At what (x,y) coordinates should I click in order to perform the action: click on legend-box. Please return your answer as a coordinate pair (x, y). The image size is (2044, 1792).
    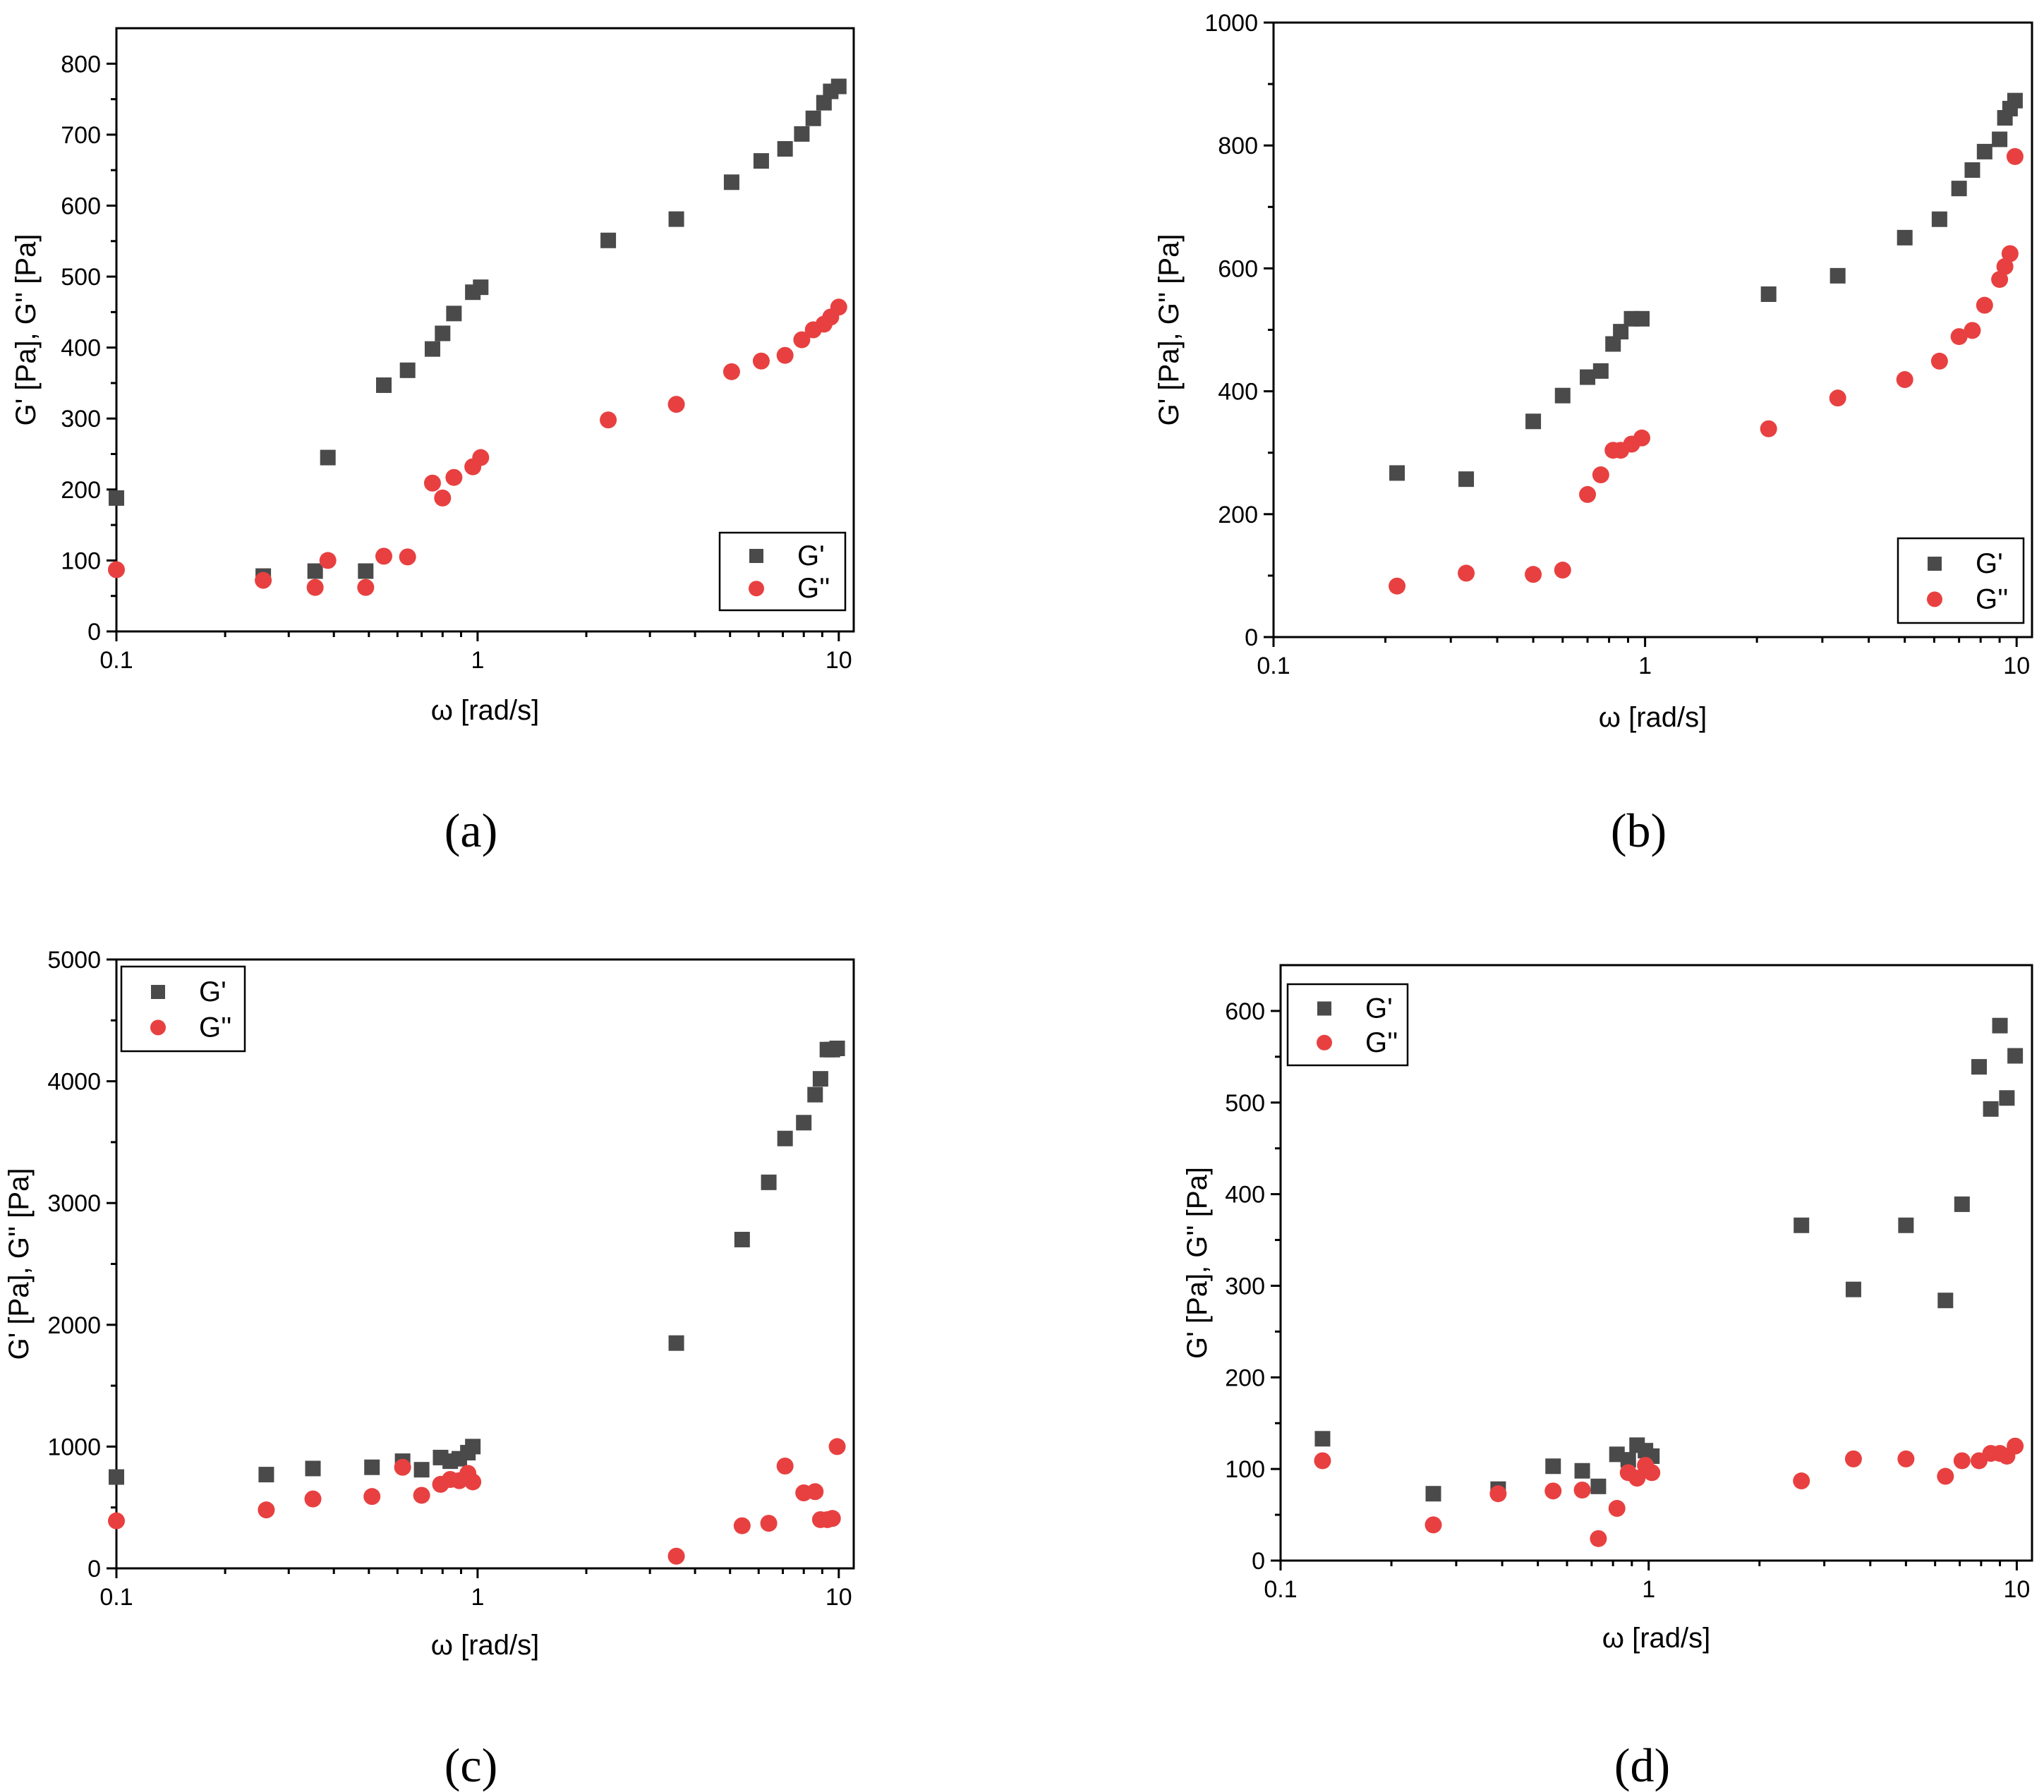
    Looking at the image, I should click on (183, 1009).